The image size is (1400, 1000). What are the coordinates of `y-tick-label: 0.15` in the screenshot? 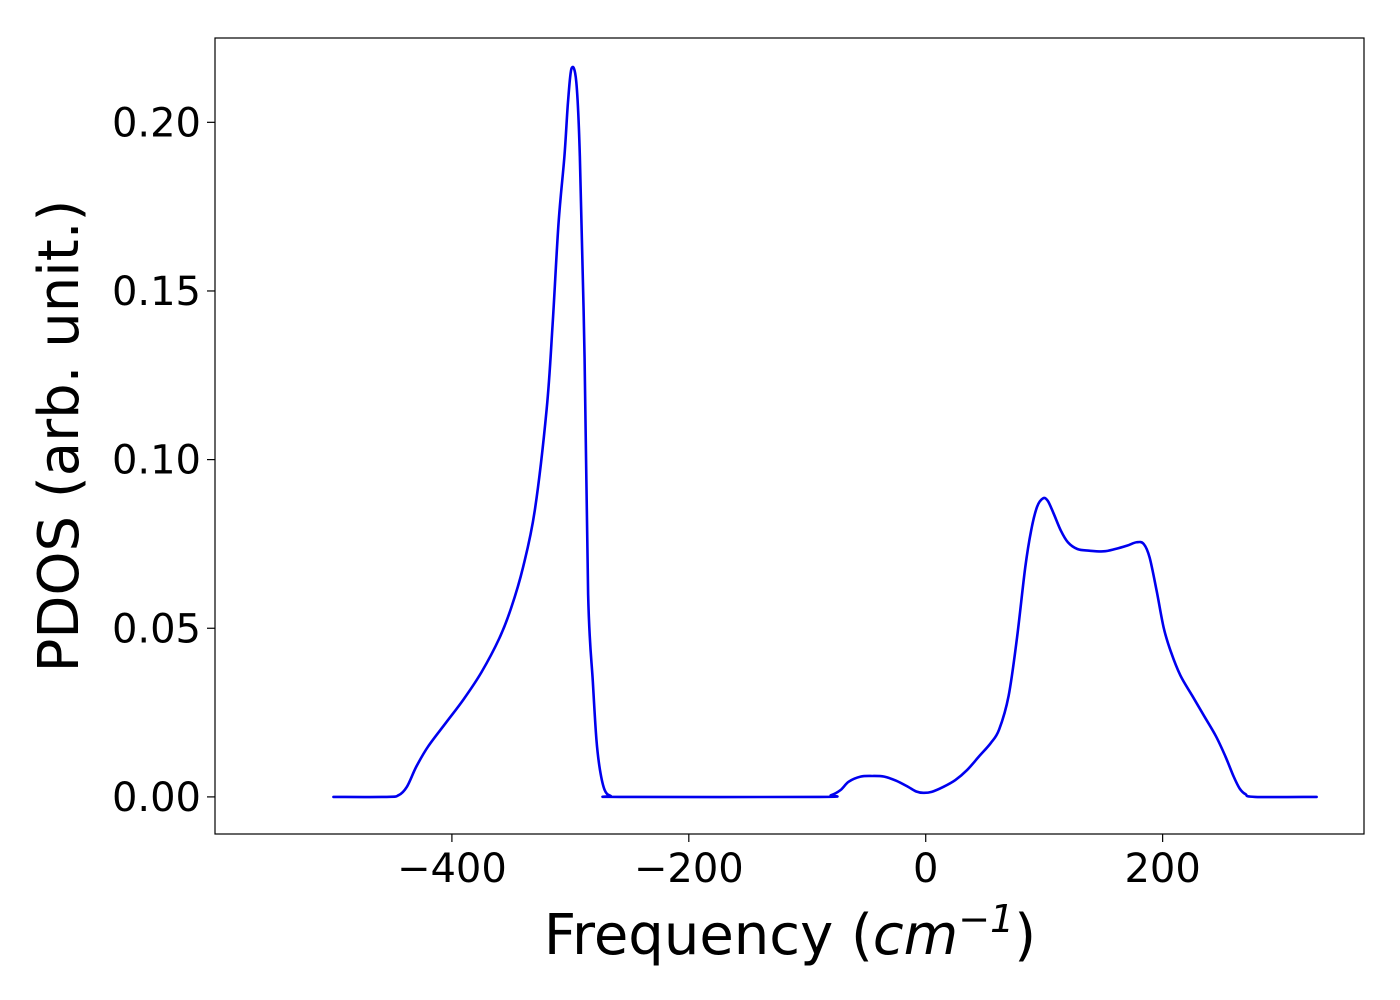 It's located at (156, 292).